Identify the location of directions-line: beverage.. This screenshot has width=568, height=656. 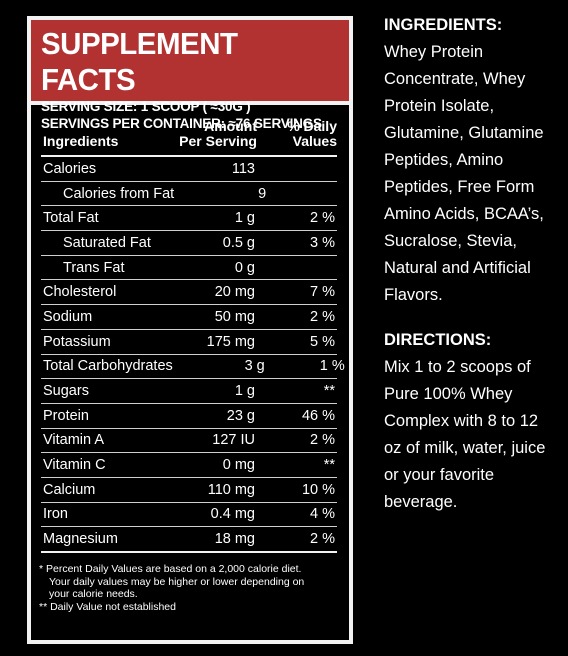
(421, 502).